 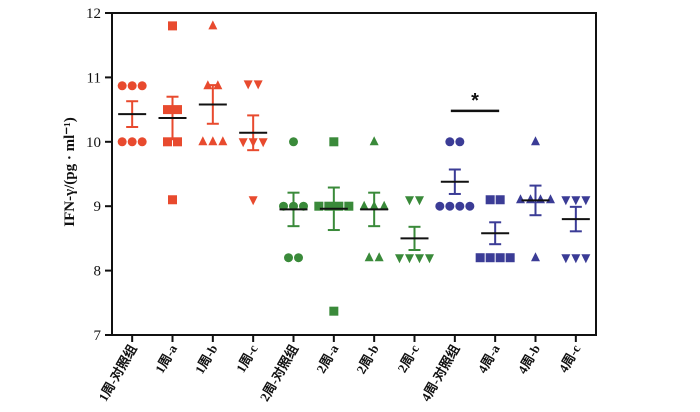 What do you see at coordinates (440, 373) in the screenshot?
I see `x-tick-label: 4周-对照组` at bounding box center [440, 373].